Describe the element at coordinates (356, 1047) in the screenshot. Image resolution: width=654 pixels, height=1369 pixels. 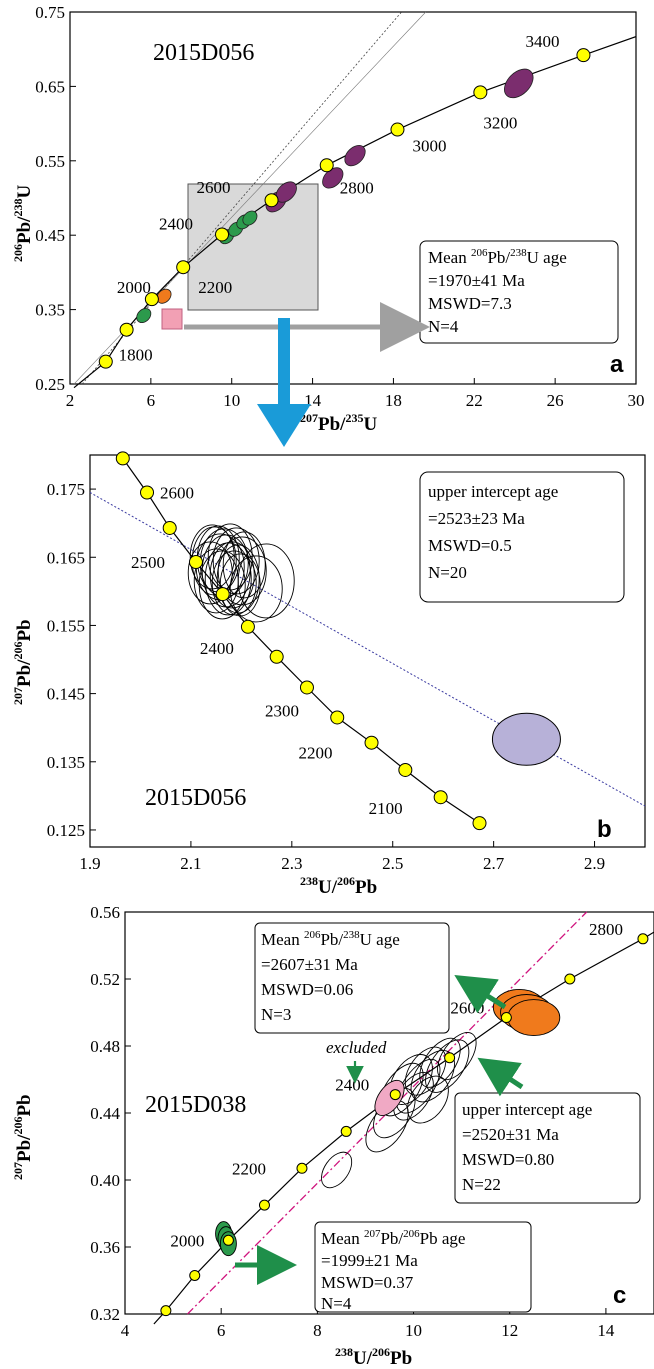
I see `excluded-label: excluded` at that location.